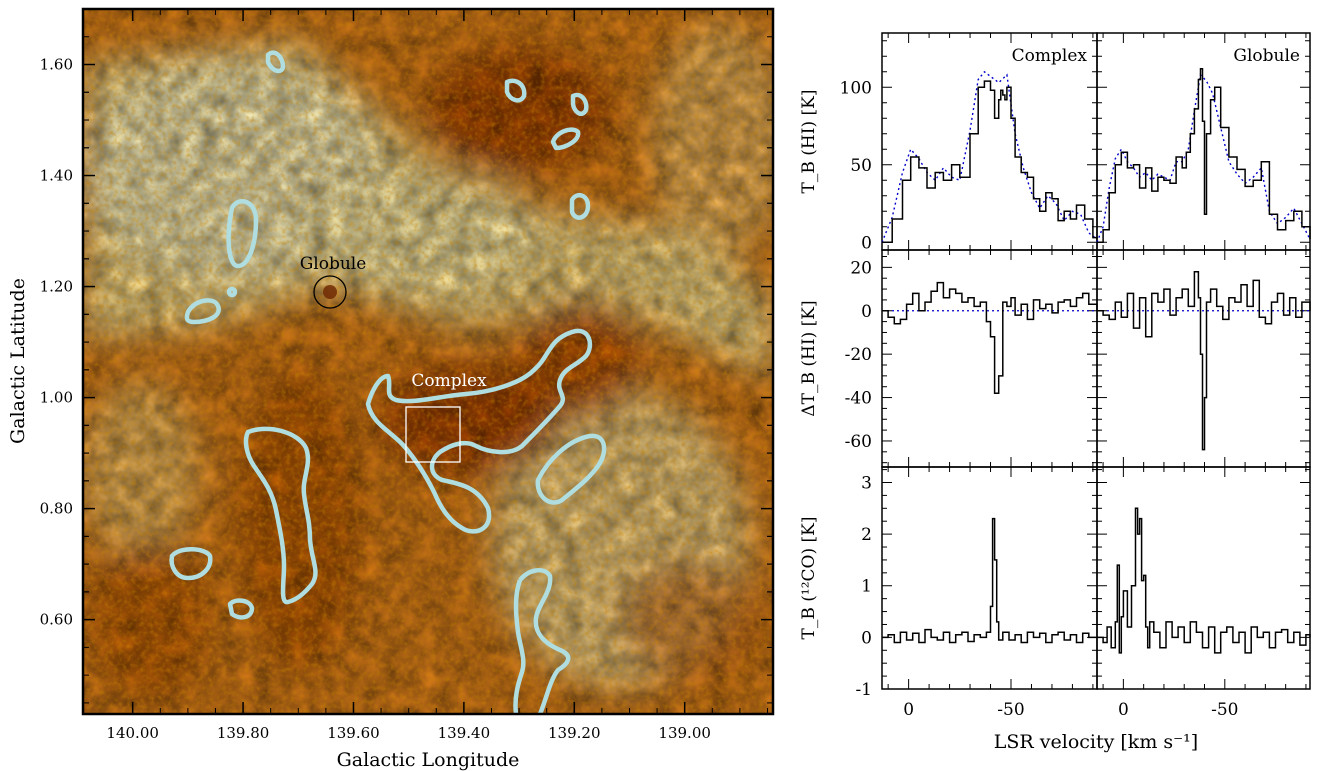 This screenshot has width=1327, height=771. I want to click on map-y-tick-label: 1.40, so click(56, 176).